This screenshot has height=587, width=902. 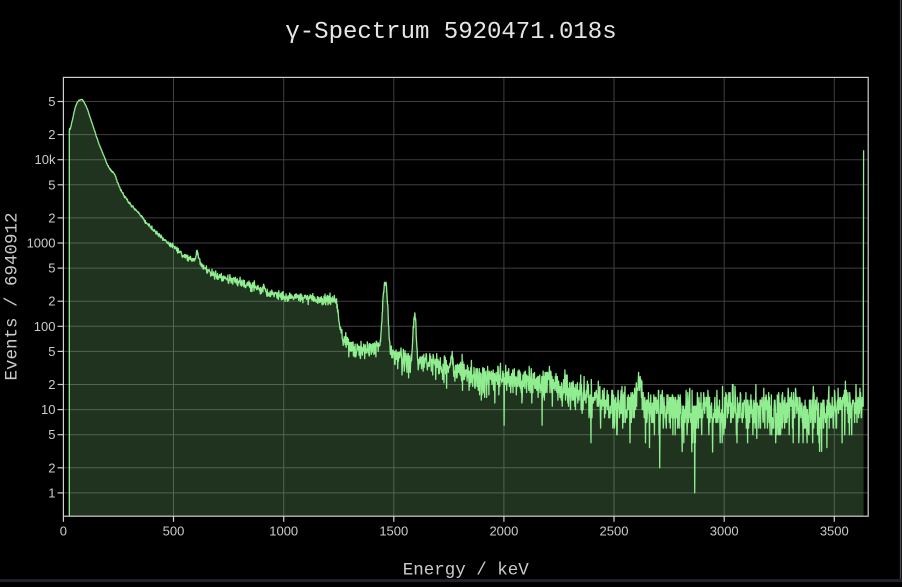 I want to click on svg-text: 0, so click(x=63, y=531).